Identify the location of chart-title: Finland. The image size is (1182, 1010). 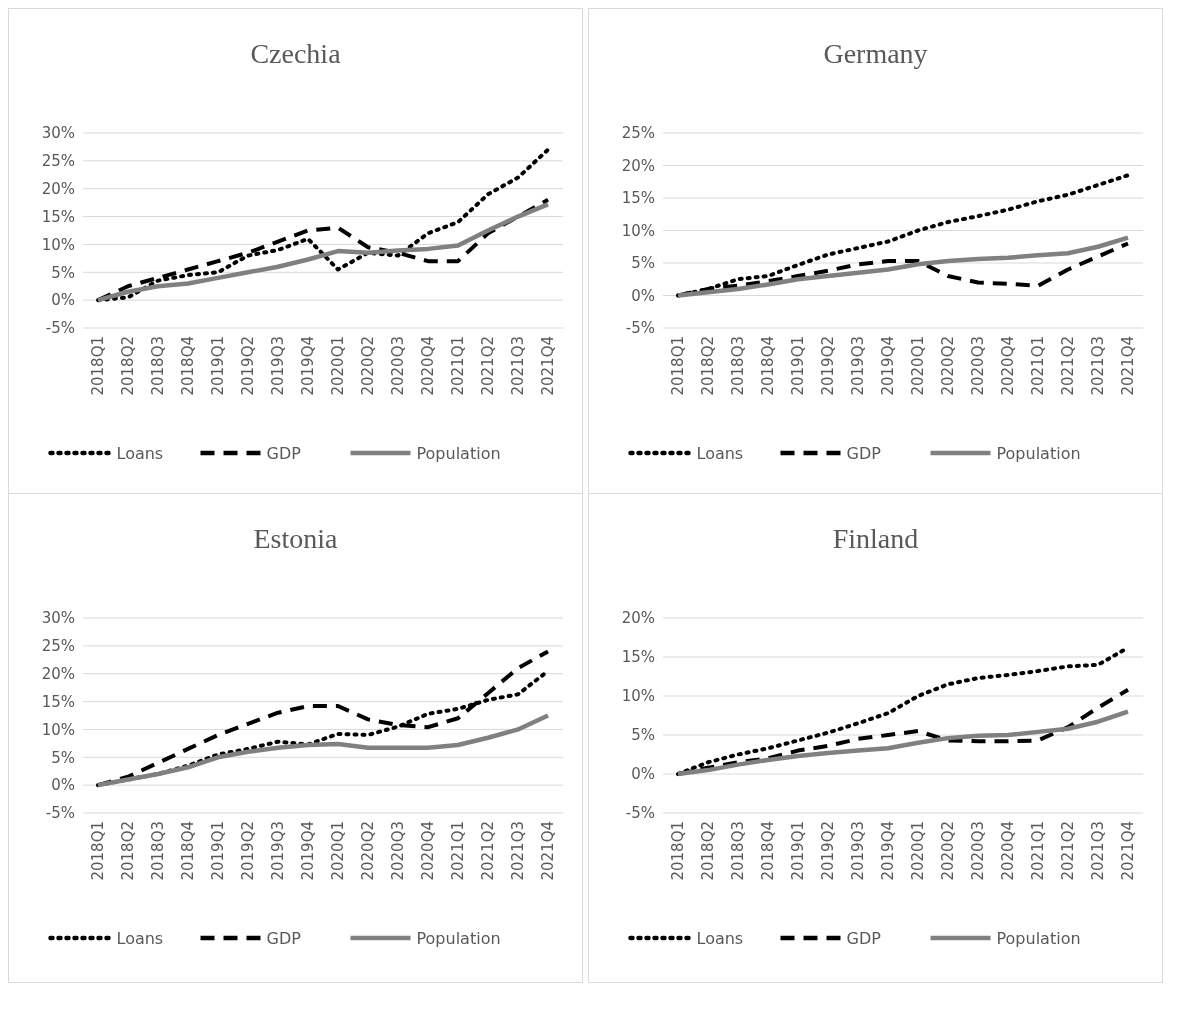
(875, 538).